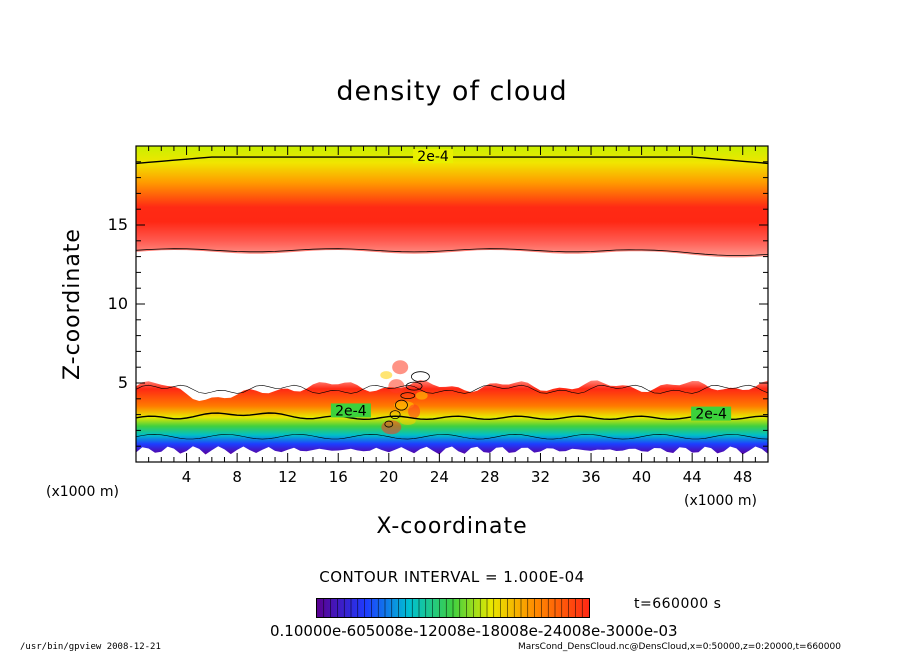  Describe the element at coordinates (186, 477) in the screenshot. I see `x-tick-label: 4` at that location.